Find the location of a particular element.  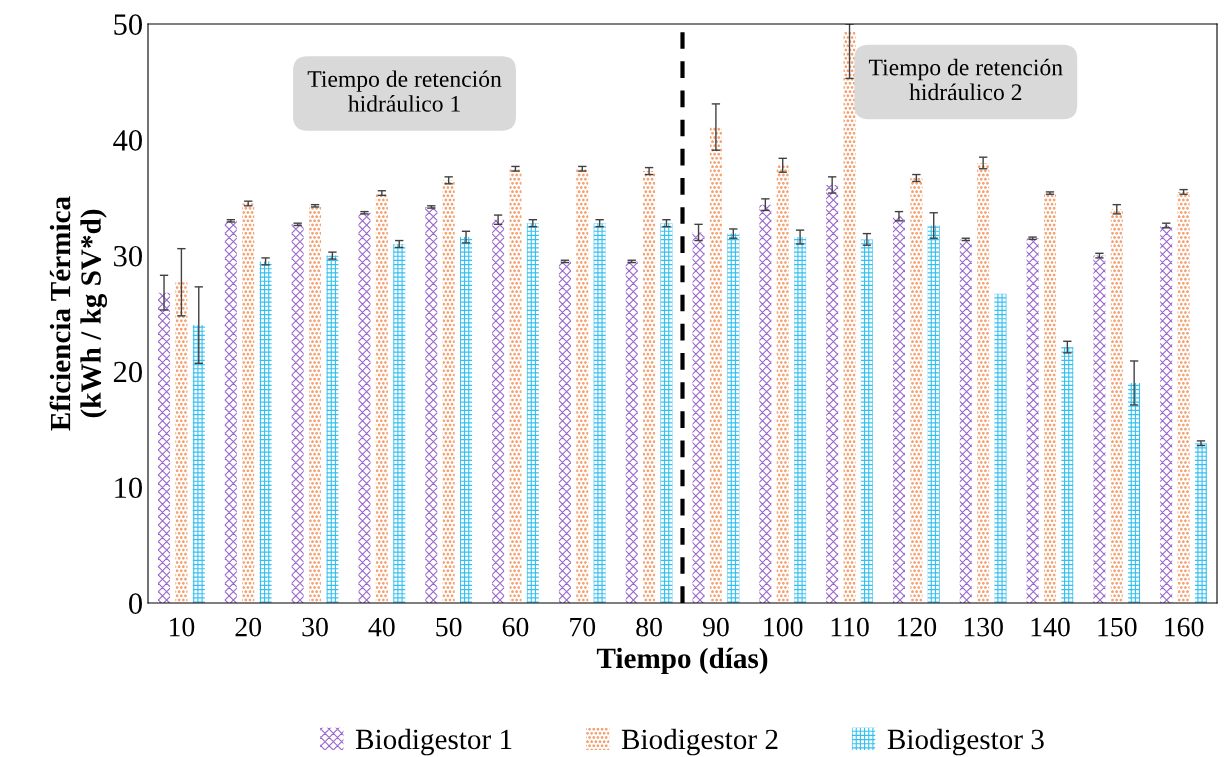

x-tick-label: 110 is located at coordinates (850, 627).